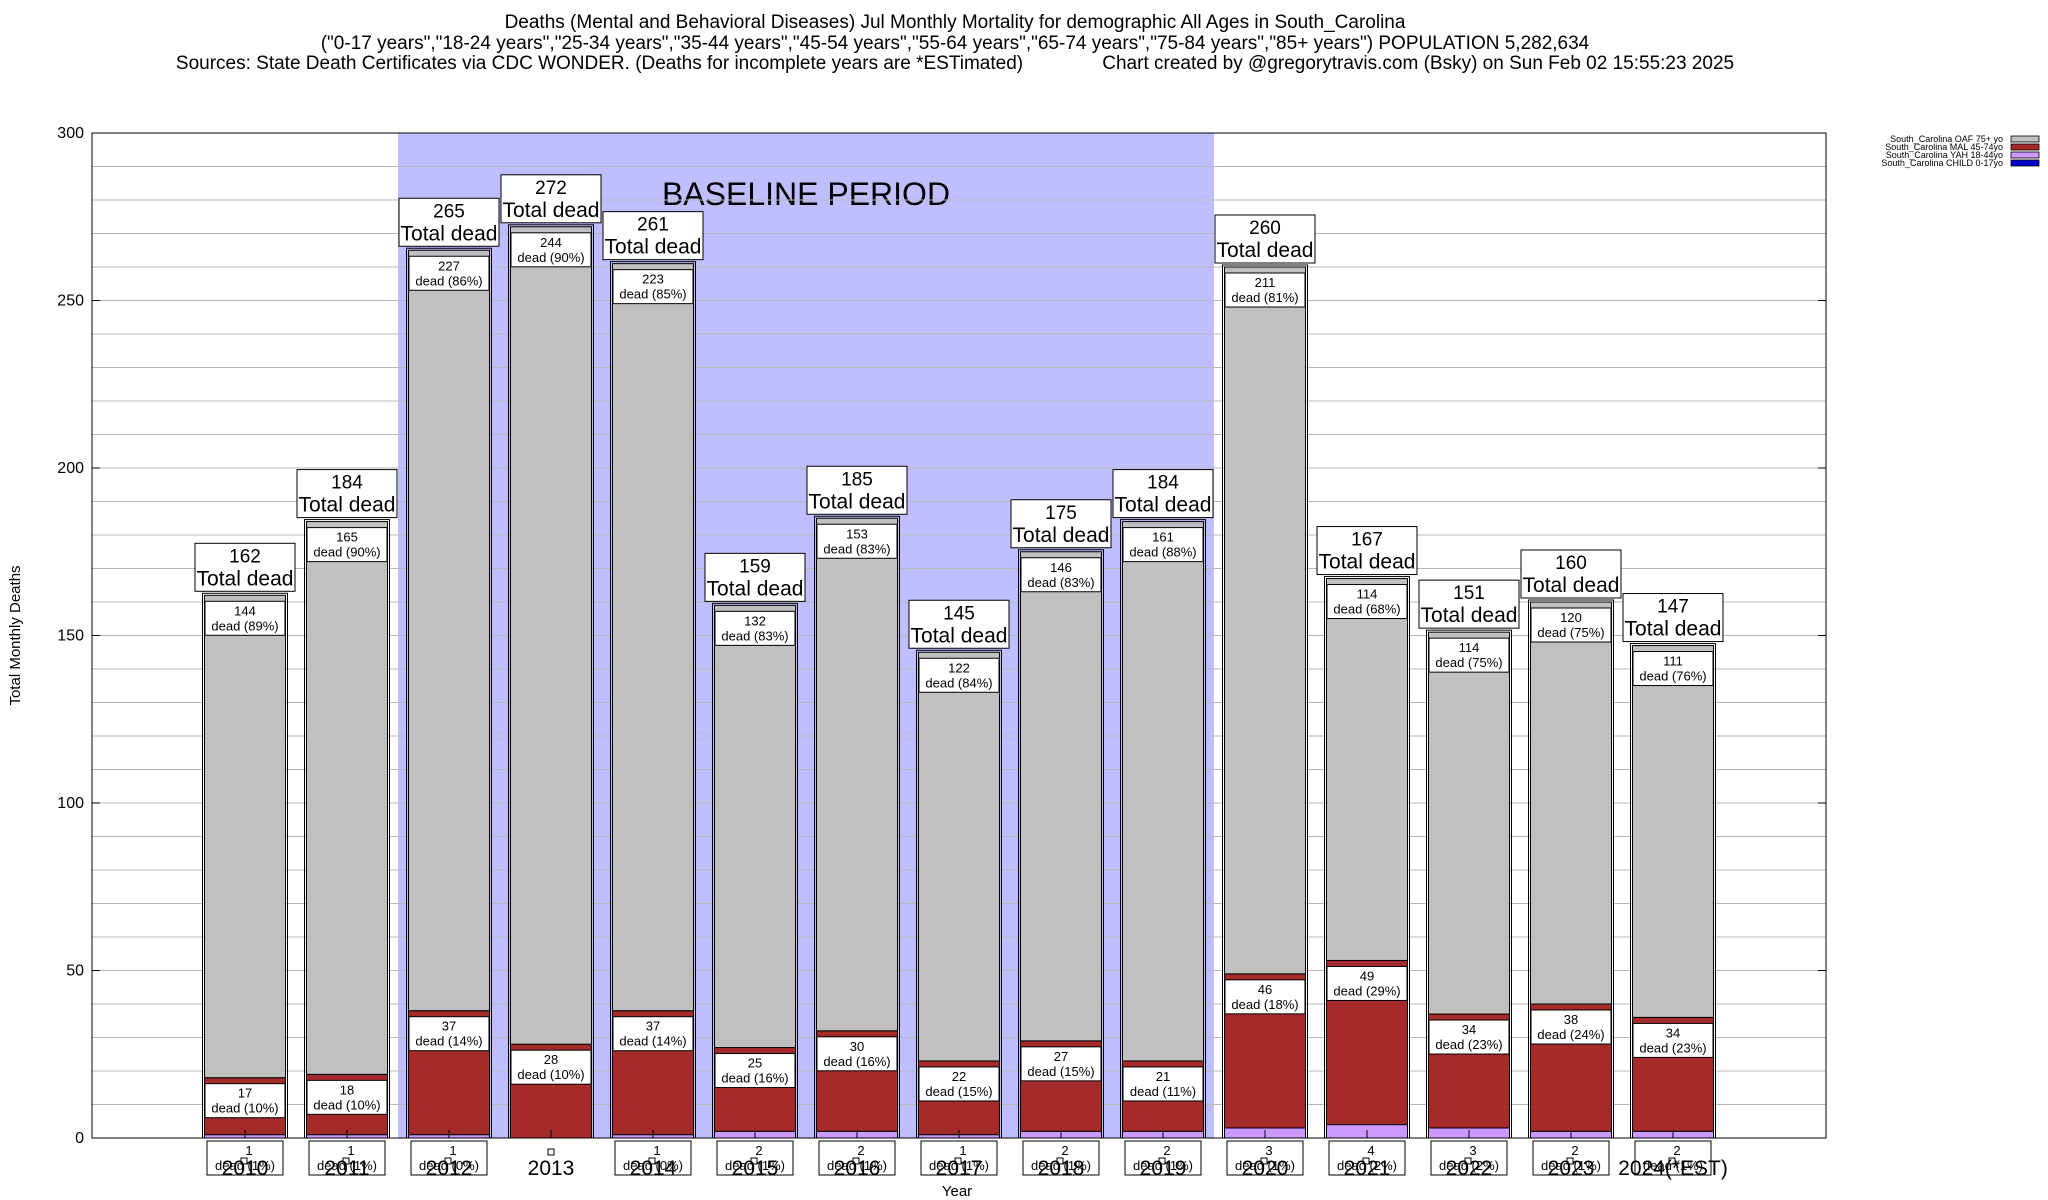  Describe the element at coordinates (449, 211) in the screenshot. I see `total-value: 265` at that location.